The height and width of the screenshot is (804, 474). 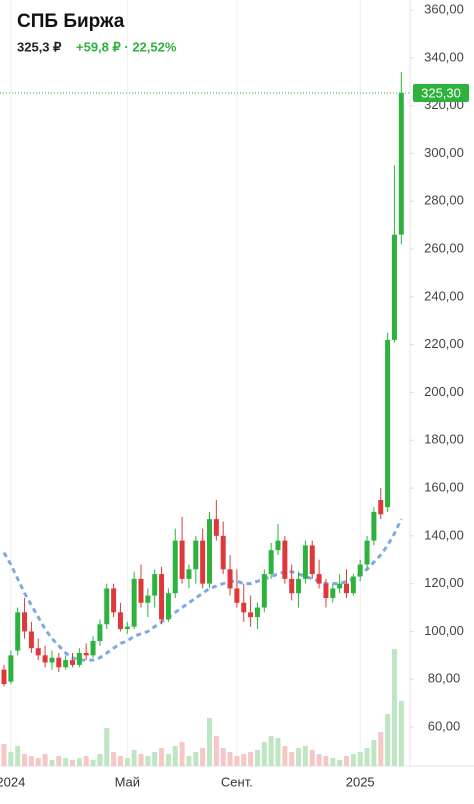 What do you see at coordinates (126, 46) in the screenshot?
I see `change: +59,8 ₽ · 22,52%` at bounding box center [126, 46].